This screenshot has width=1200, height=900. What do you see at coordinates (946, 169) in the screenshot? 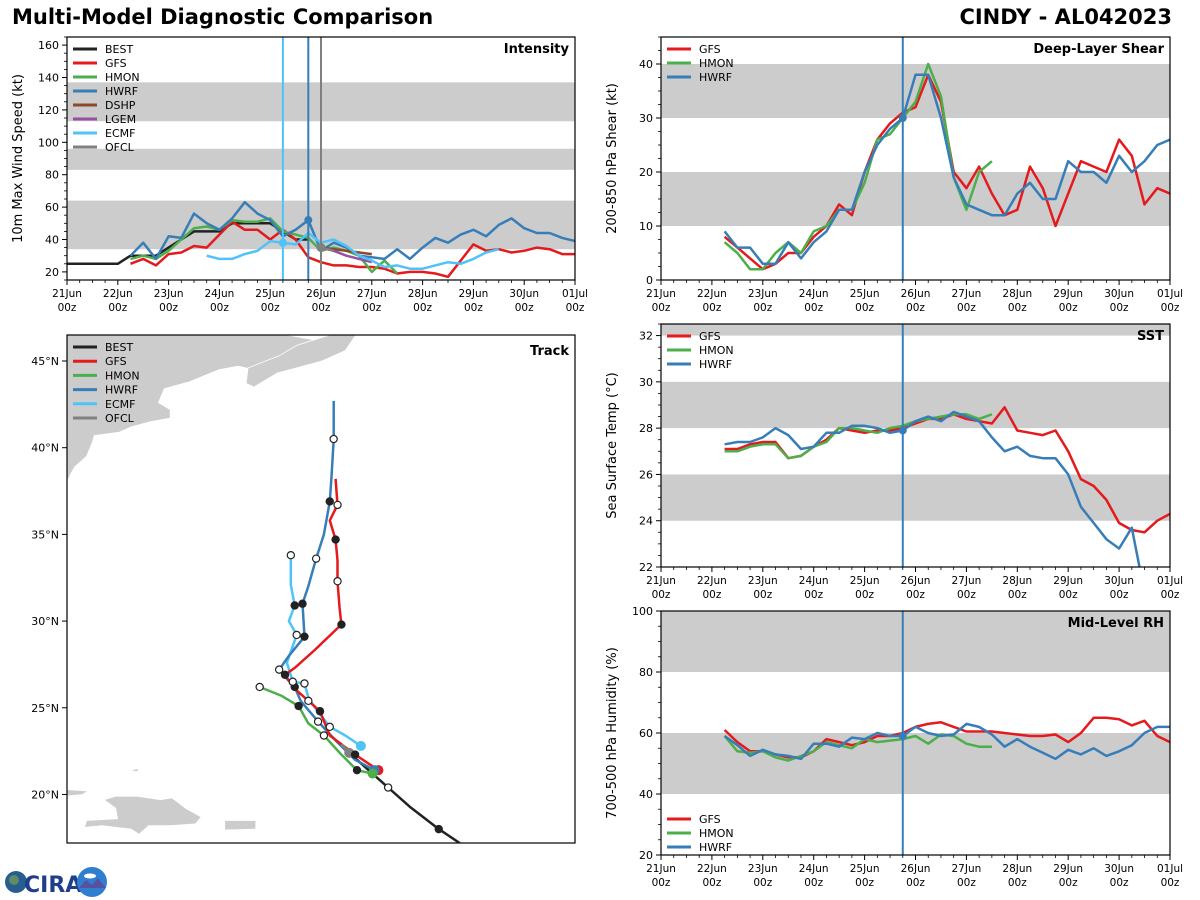
I see `series-line-hwrf` at bounding box center [946, 169].